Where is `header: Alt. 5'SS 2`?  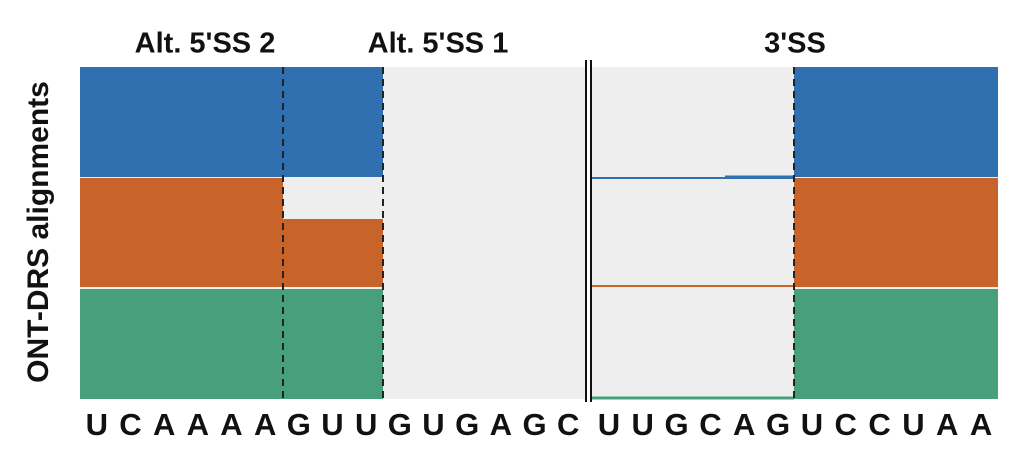
header: Alt. 5'SS 2 is located at coordinates (205, 44).